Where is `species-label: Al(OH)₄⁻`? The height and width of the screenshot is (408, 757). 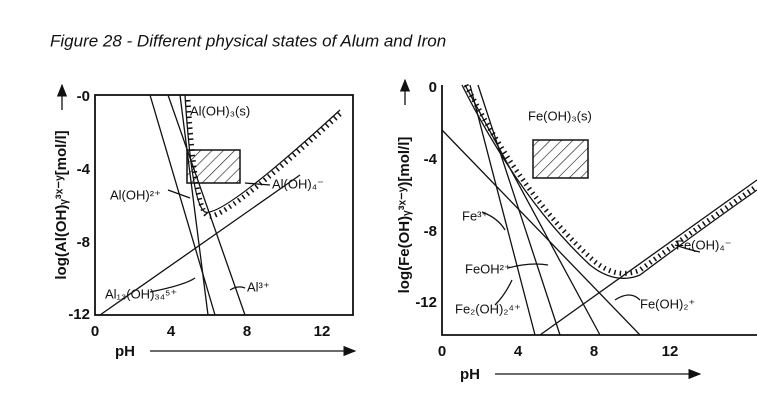 species-label: Al(OH)₄⁻ is located at coordinates (298, 183).